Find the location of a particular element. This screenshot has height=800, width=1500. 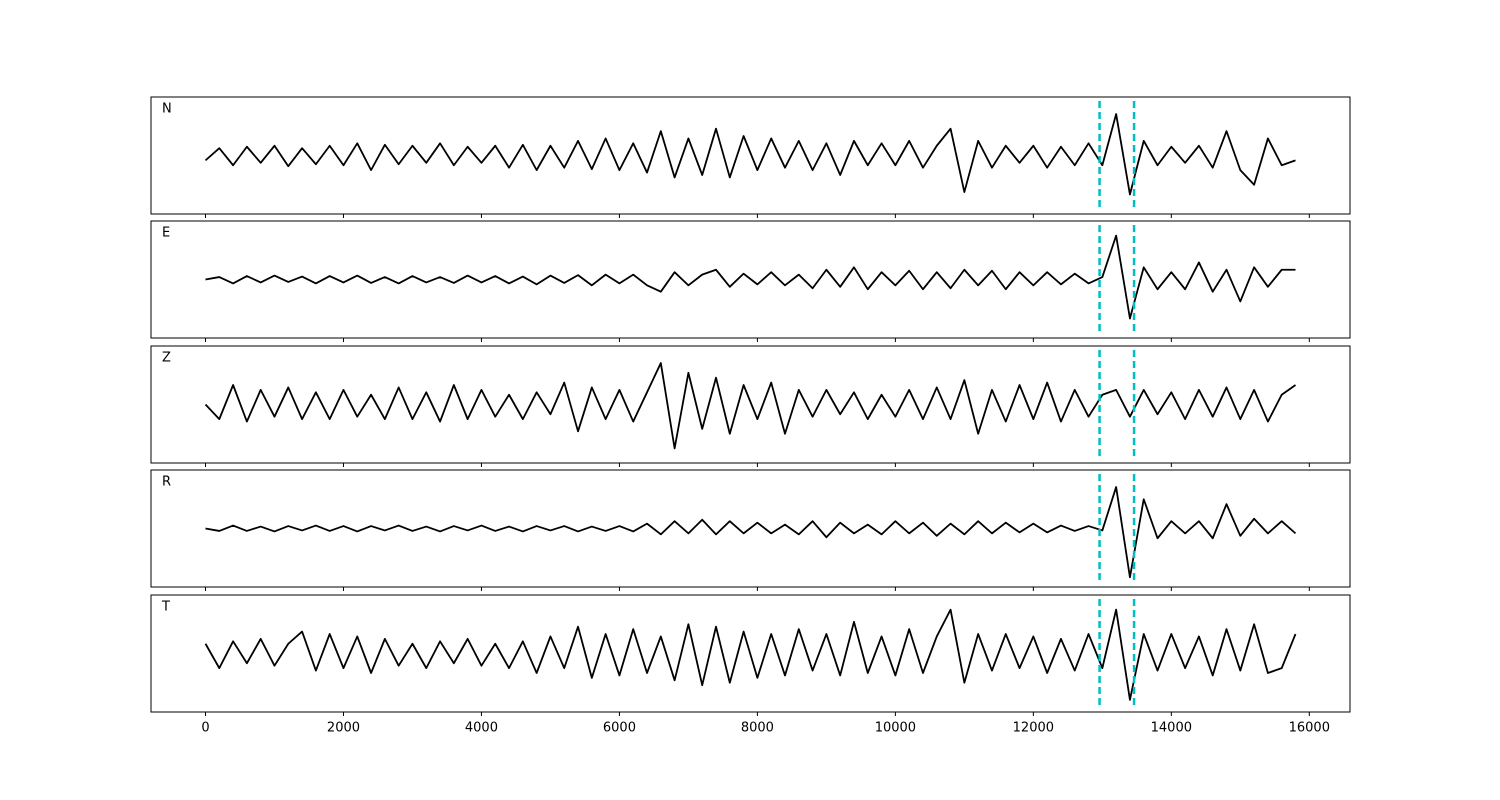

x-tick-label: 0 is located at coordinates (205, 728).